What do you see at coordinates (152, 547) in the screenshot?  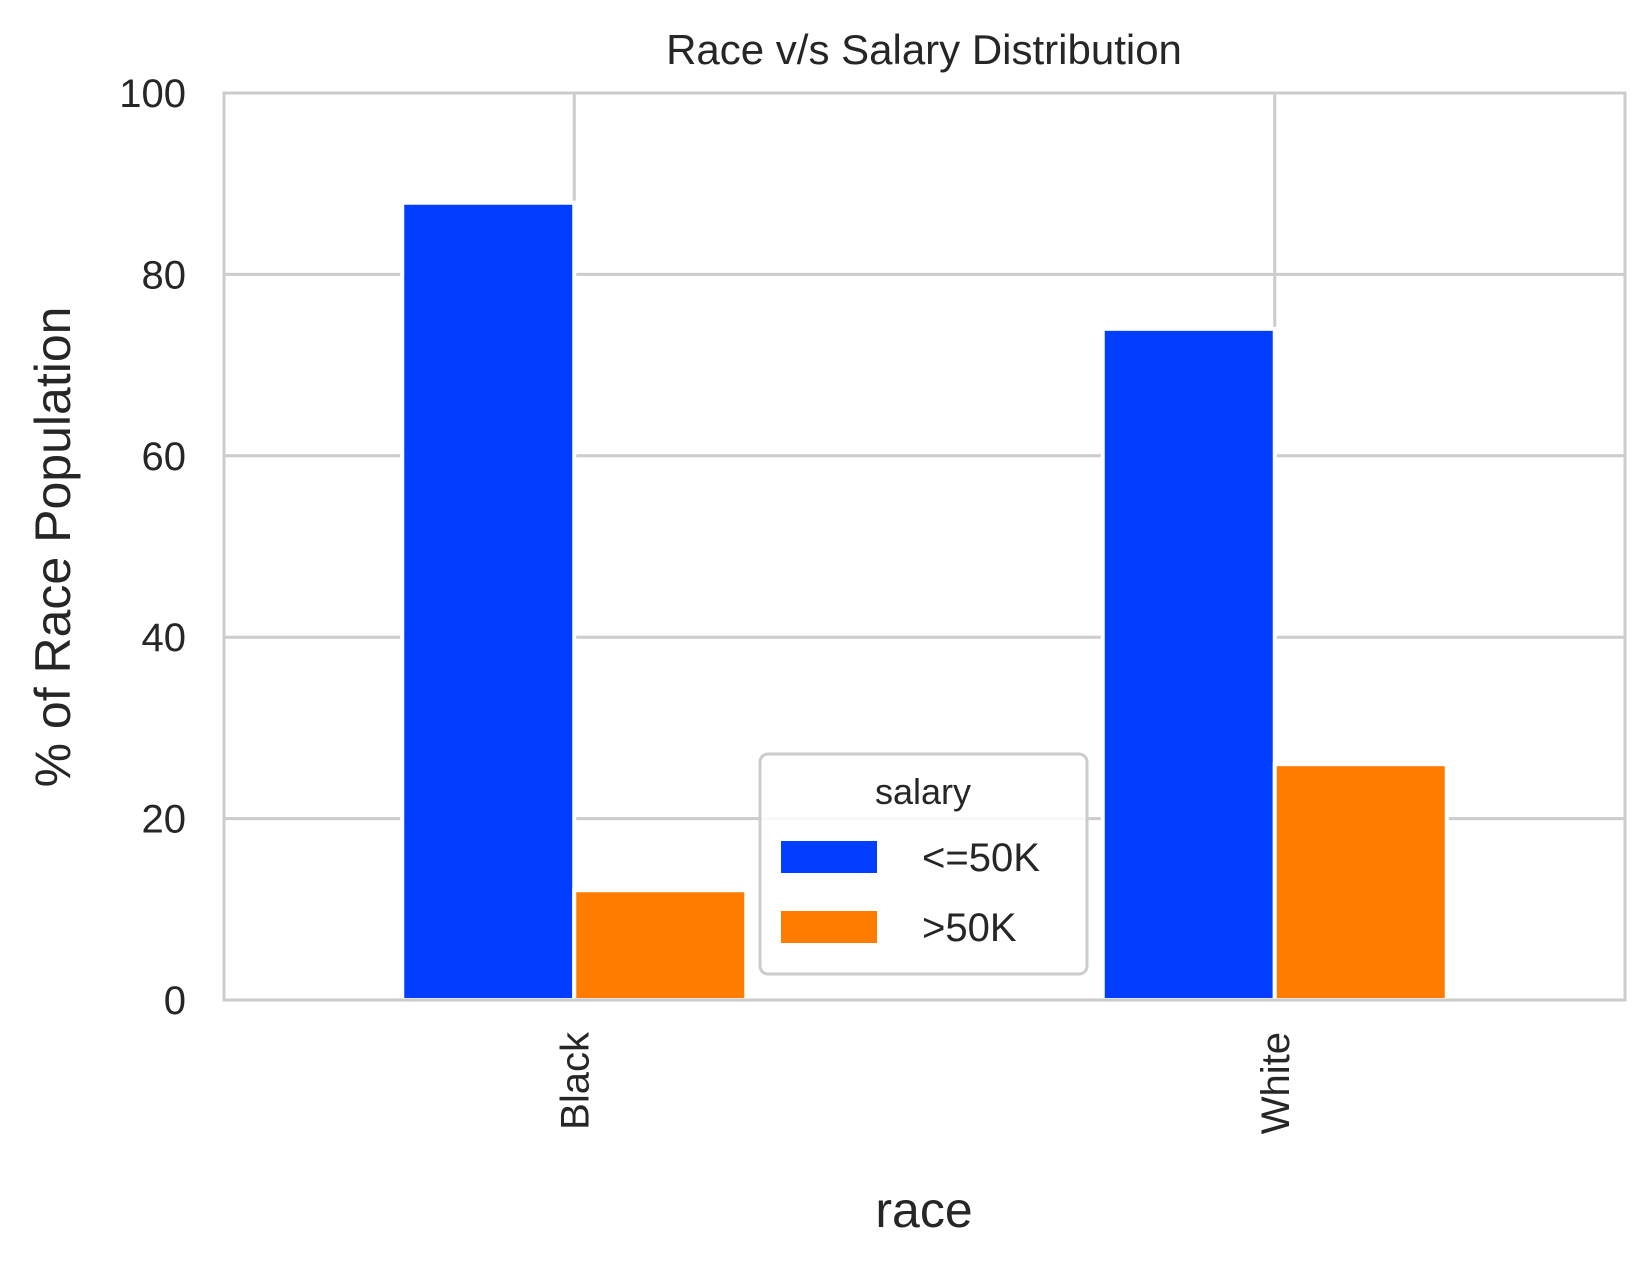 I see `y-tick-labels: 0 20 40 60 80 100` at bounding box center [152, 547].